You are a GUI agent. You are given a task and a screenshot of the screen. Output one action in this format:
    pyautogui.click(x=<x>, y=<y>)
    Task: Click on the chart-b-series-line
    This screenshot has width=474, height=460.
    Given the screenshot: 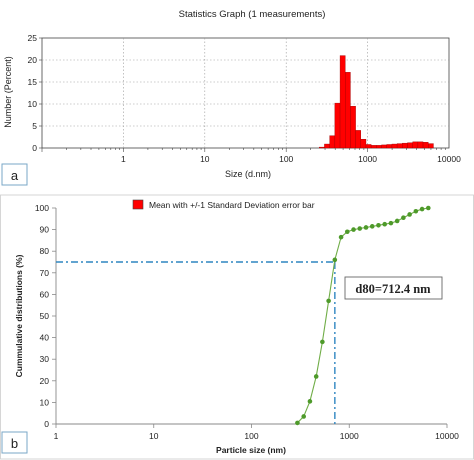 What is the action you would take?
    pyautogui.click(x=363, y=315)
    